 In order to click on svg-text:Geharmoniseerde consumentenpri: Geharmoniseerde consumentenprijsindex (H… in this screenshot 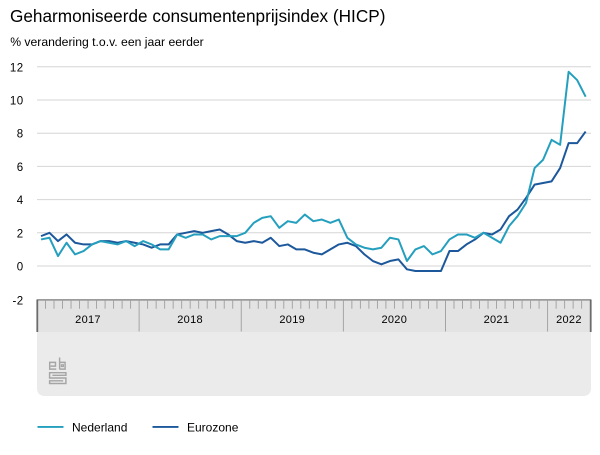, I will do `click(197, 16)`.